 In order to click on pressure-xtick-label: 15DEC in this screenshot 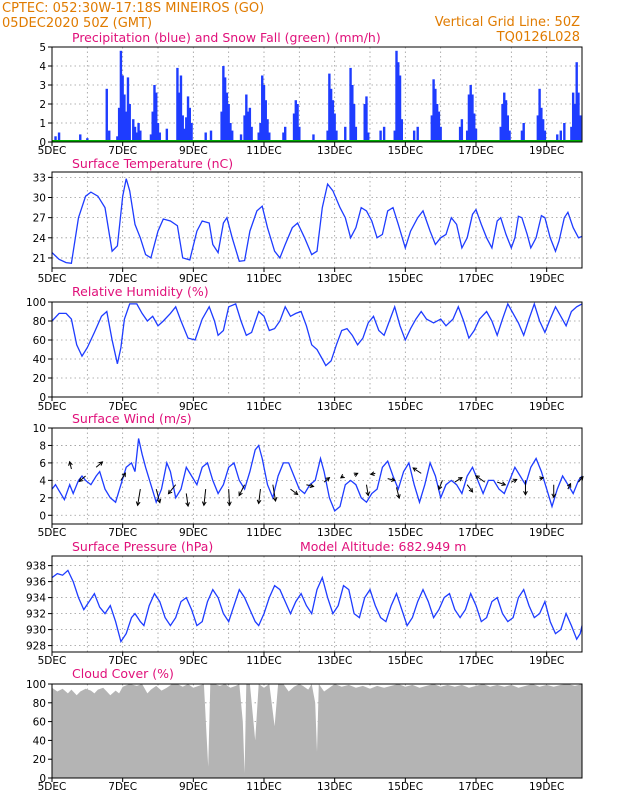, I will do `click(405, 661)`.